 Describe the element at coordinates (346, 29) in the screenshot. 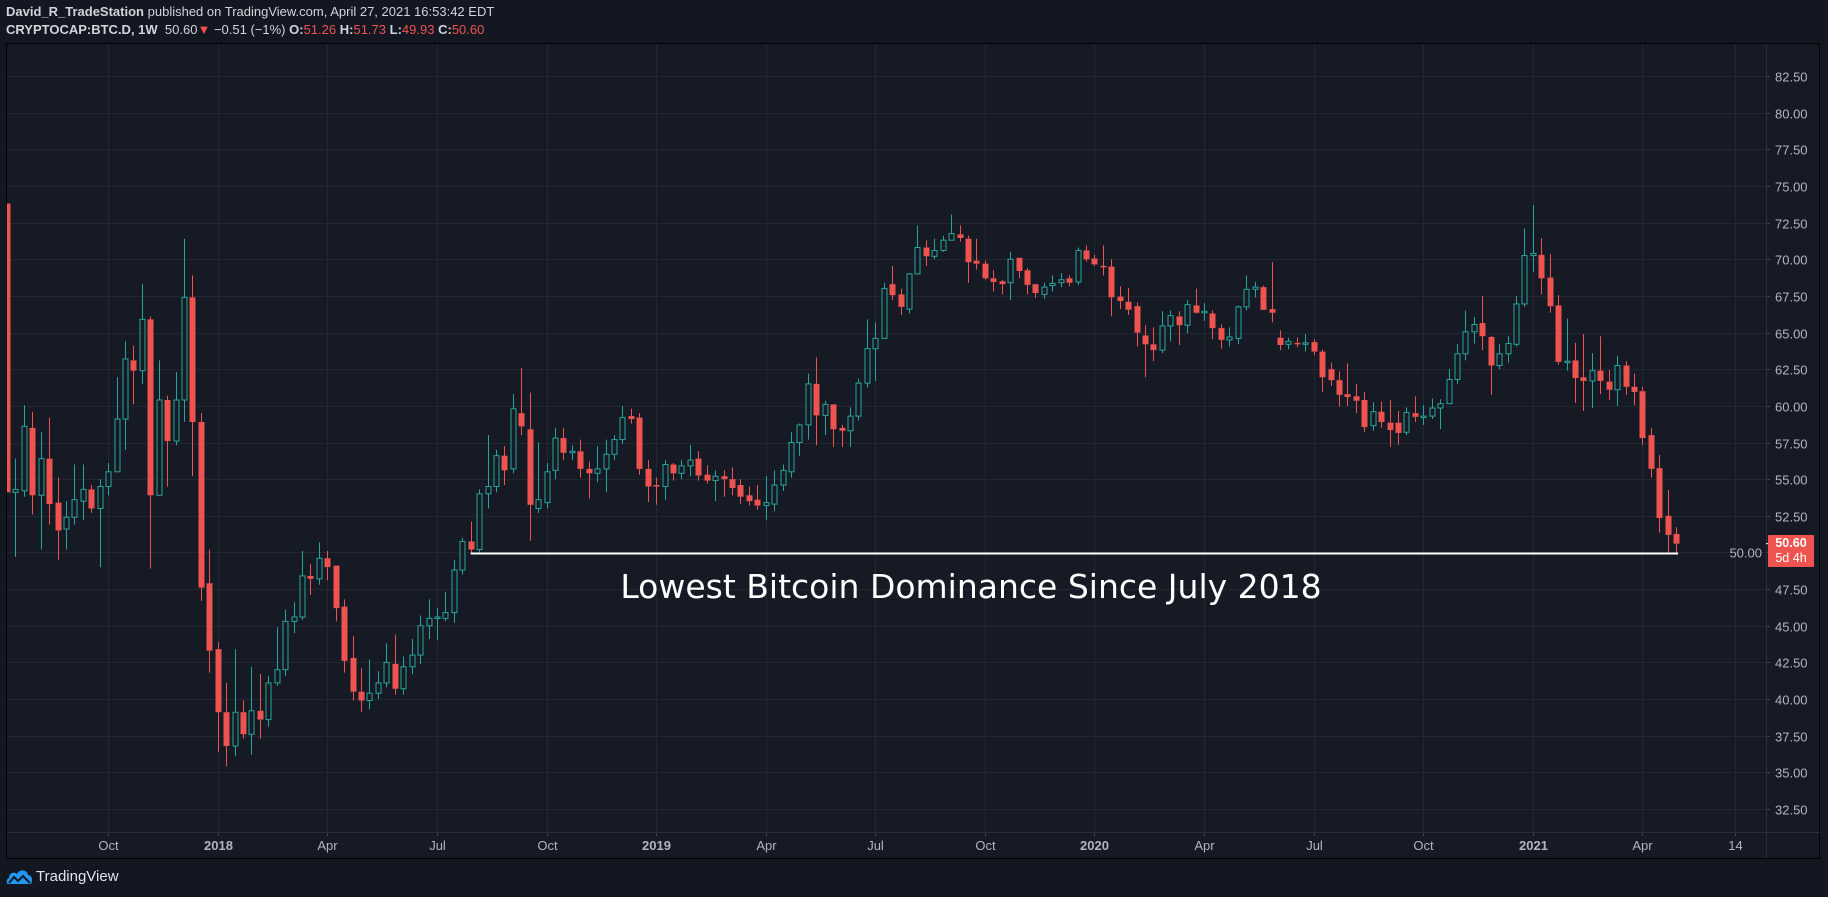

I see `high-label: H:` at that location.